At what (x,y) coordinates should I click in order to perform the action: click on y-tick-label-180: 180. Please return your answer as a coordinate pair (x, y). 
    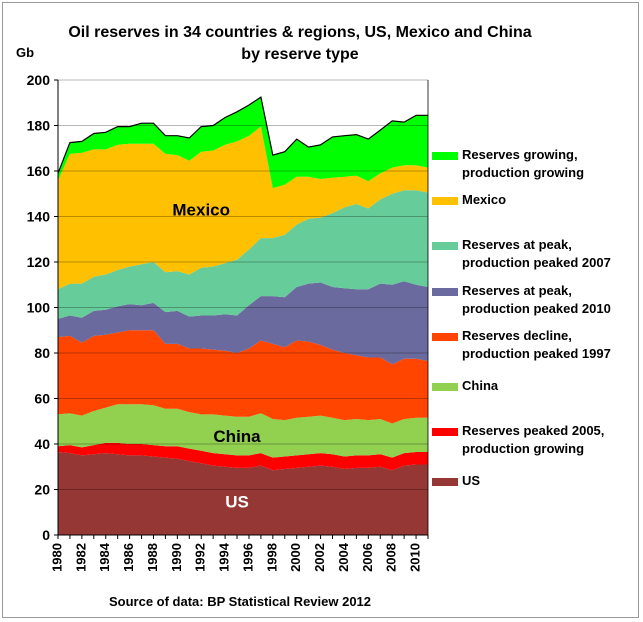
    Looking at the image, I should click on (39, 126).